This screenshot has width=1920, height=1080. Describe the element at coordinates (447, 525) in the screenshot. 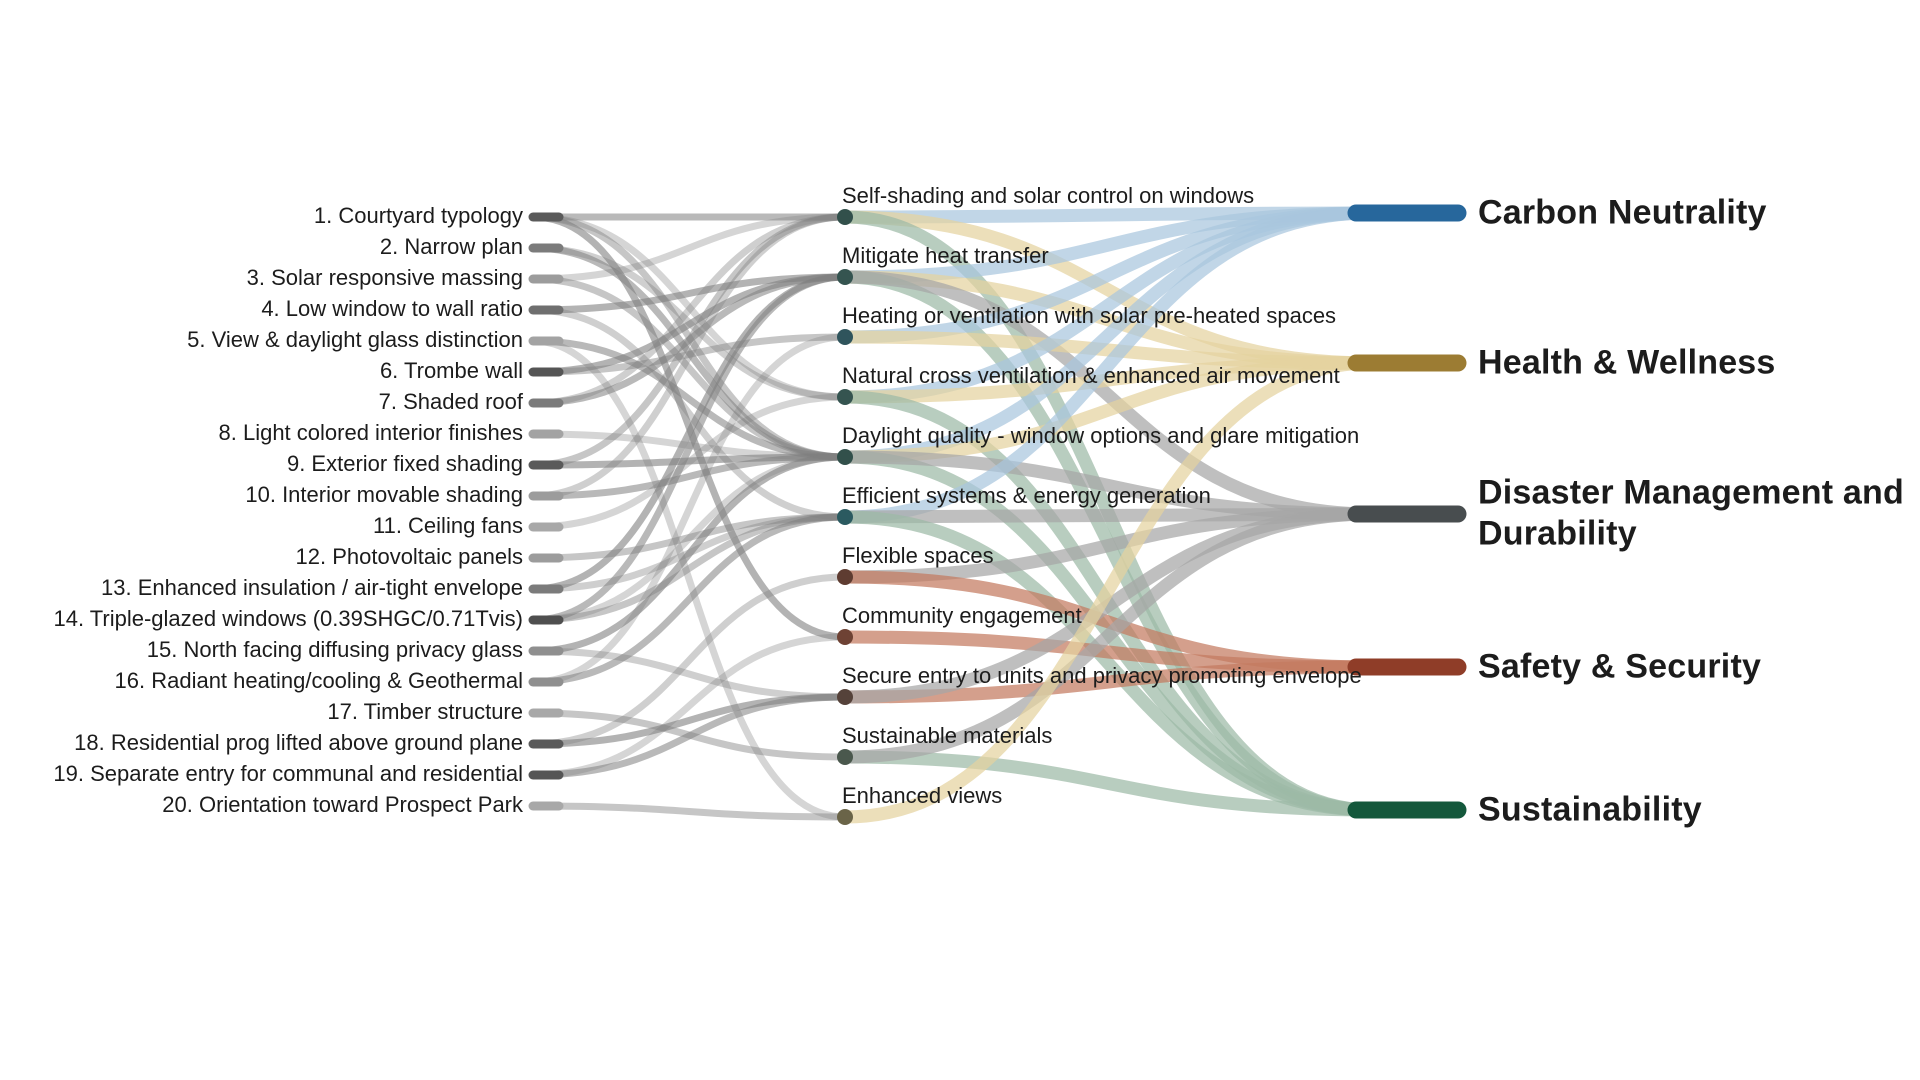

I see `strategy-label: 11. Ceiling fans` at that location.